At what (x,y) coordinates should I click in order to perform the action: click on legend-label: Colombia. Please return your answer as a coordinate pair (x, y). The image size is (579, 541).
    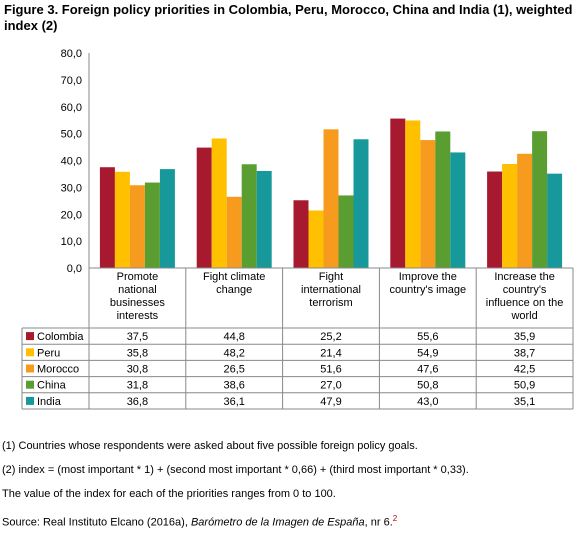
    Looking at the image, I should click on (60, 337).